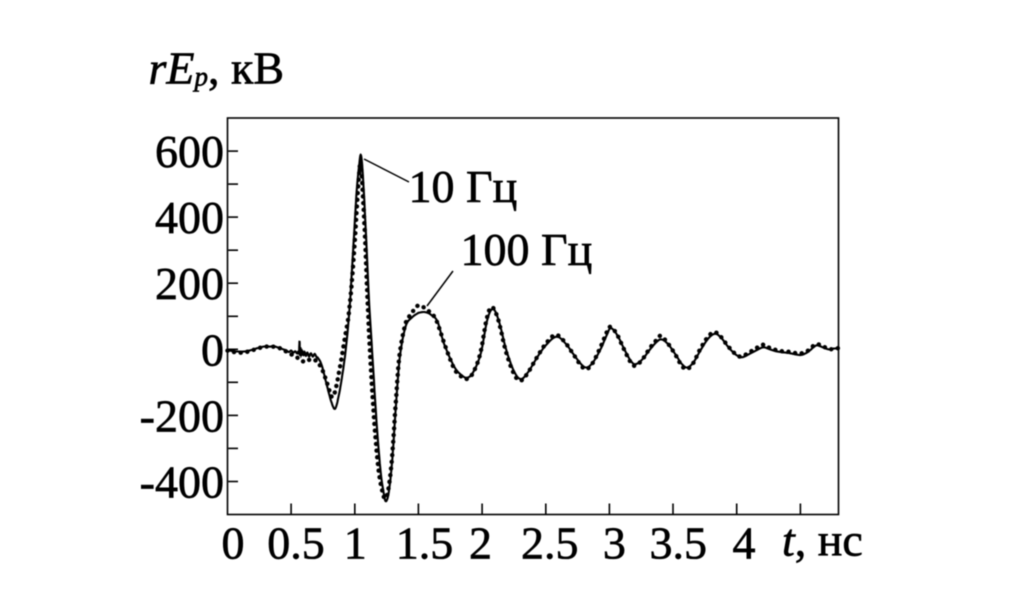  I want to click on svg-text: -200, so click(182, 415).